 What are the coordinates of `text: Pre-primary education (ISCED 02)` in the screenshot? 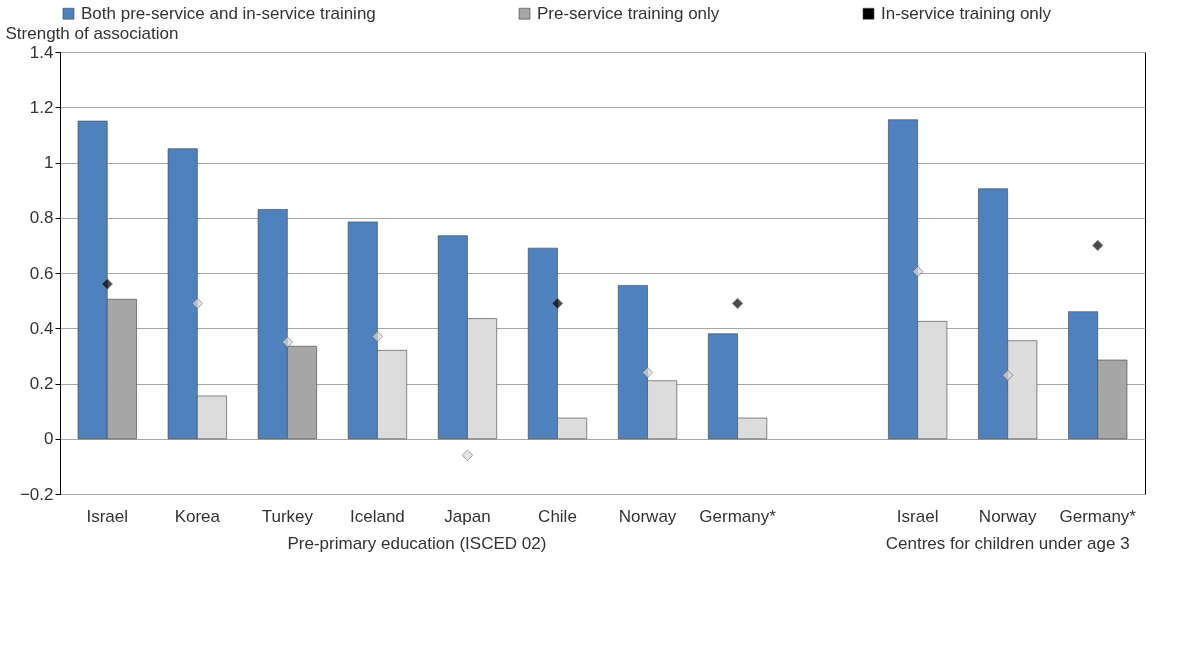 It's located at (417, 543).